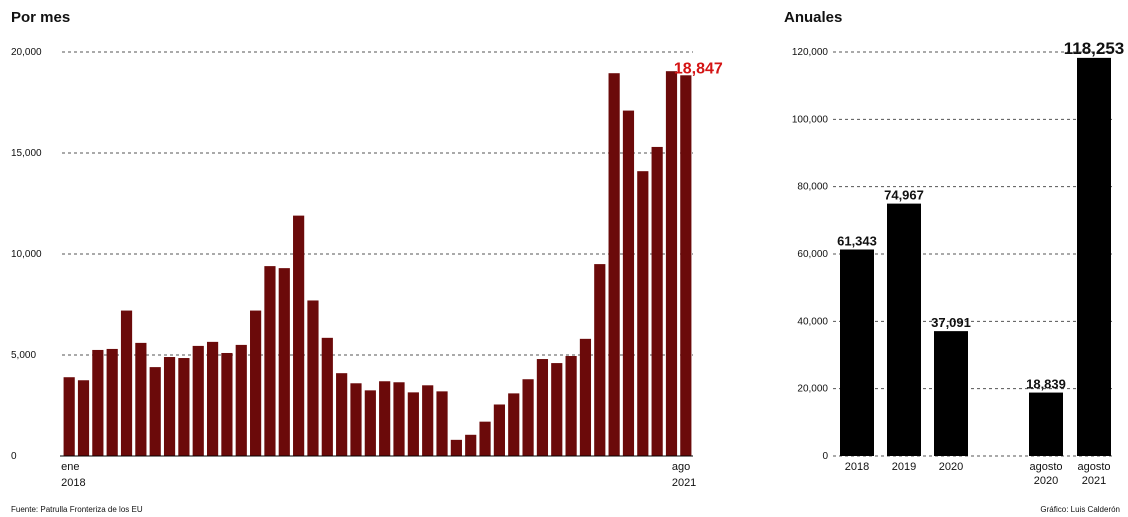 The image size is (1128, 517). What do you see at coordinates (857, 467) in the screenshot?
I see `annual-category-label: 2018` at bounding box center [857, 467].